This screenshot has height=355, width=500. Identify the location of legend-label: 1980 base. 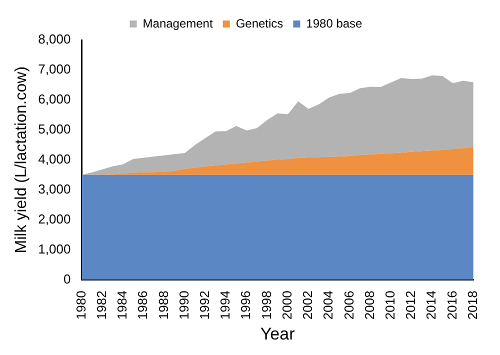
(334, 23).